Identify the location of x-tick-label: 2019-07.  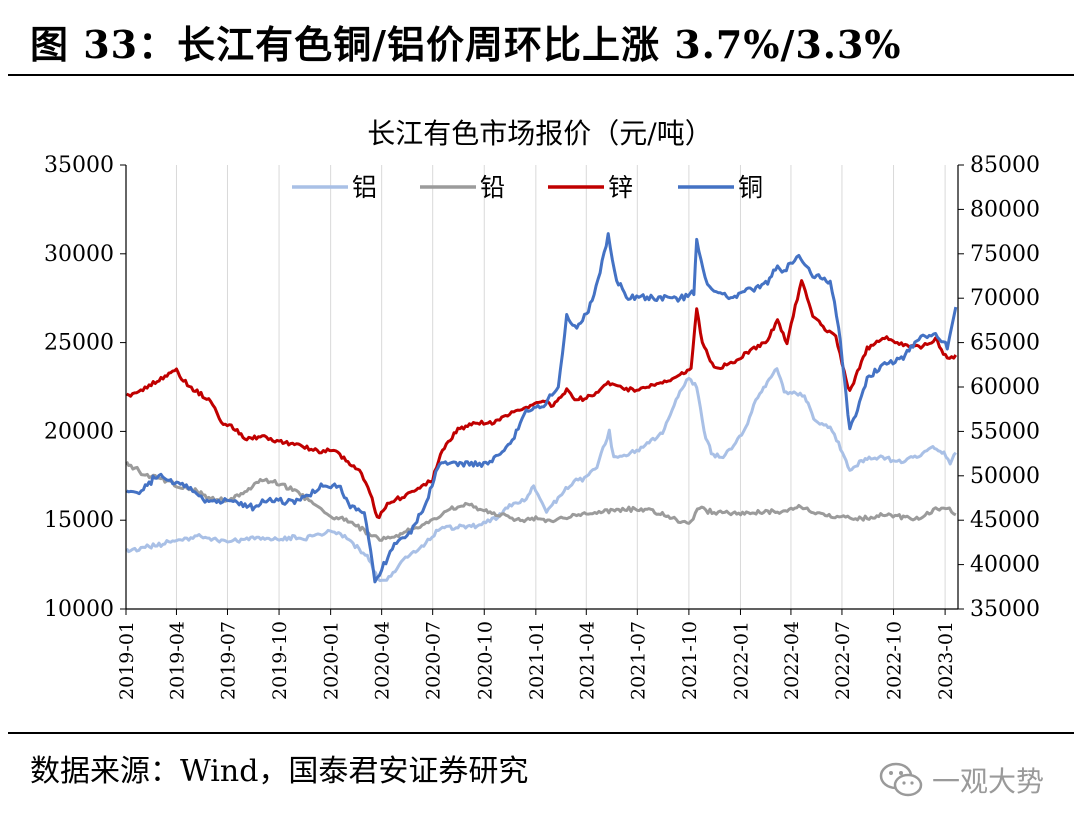
(228, 660).